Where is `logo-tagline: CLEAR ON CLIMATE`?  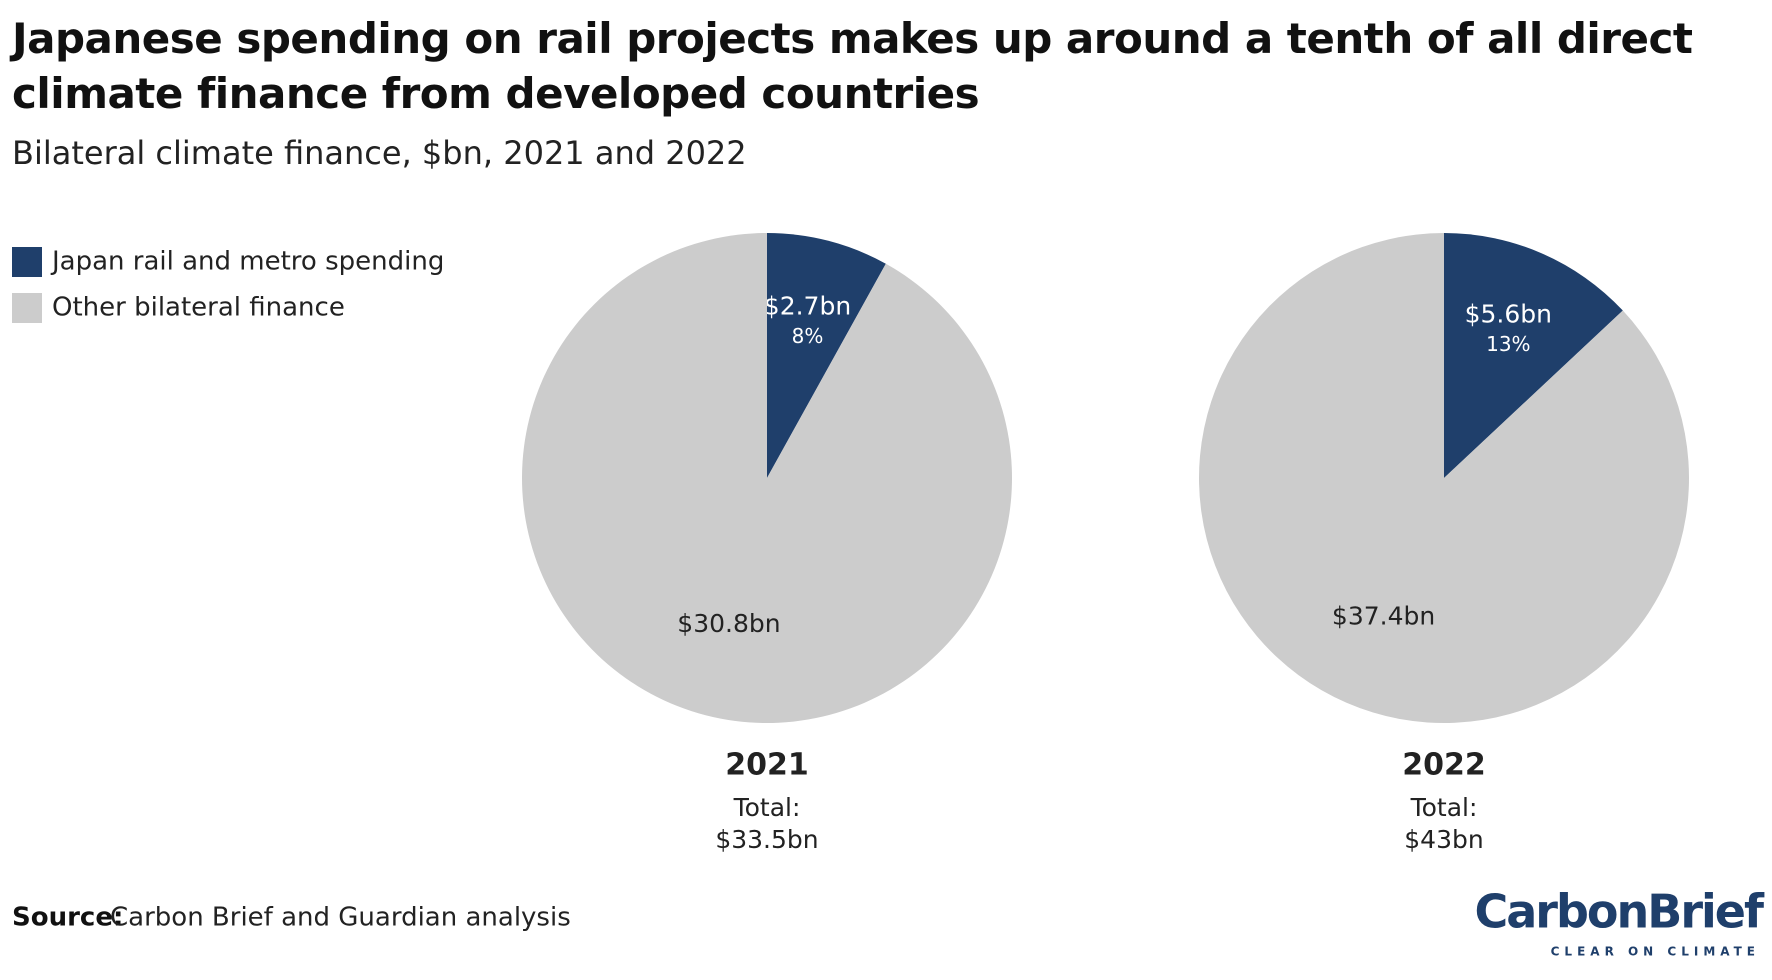
logo-tagline: CLEAR ON CLIMATE is located at coordinates (1655, 952).